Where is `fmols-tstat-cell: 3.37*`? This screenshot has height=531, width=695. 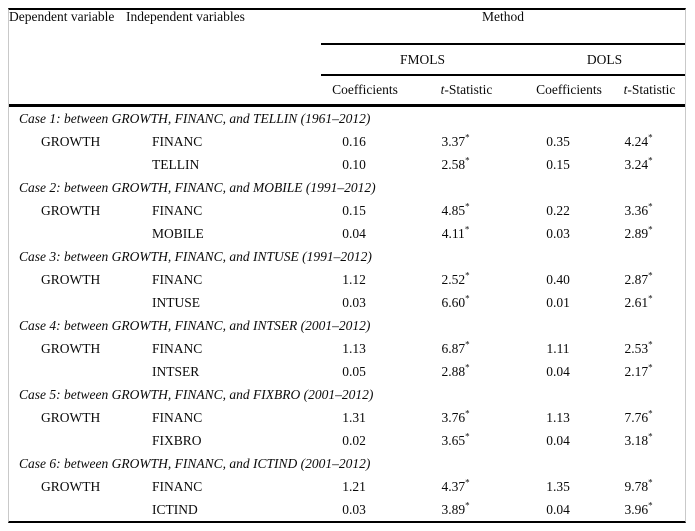 fmols-tstat-cell: 3.37* is located at coordinates (455, 140).